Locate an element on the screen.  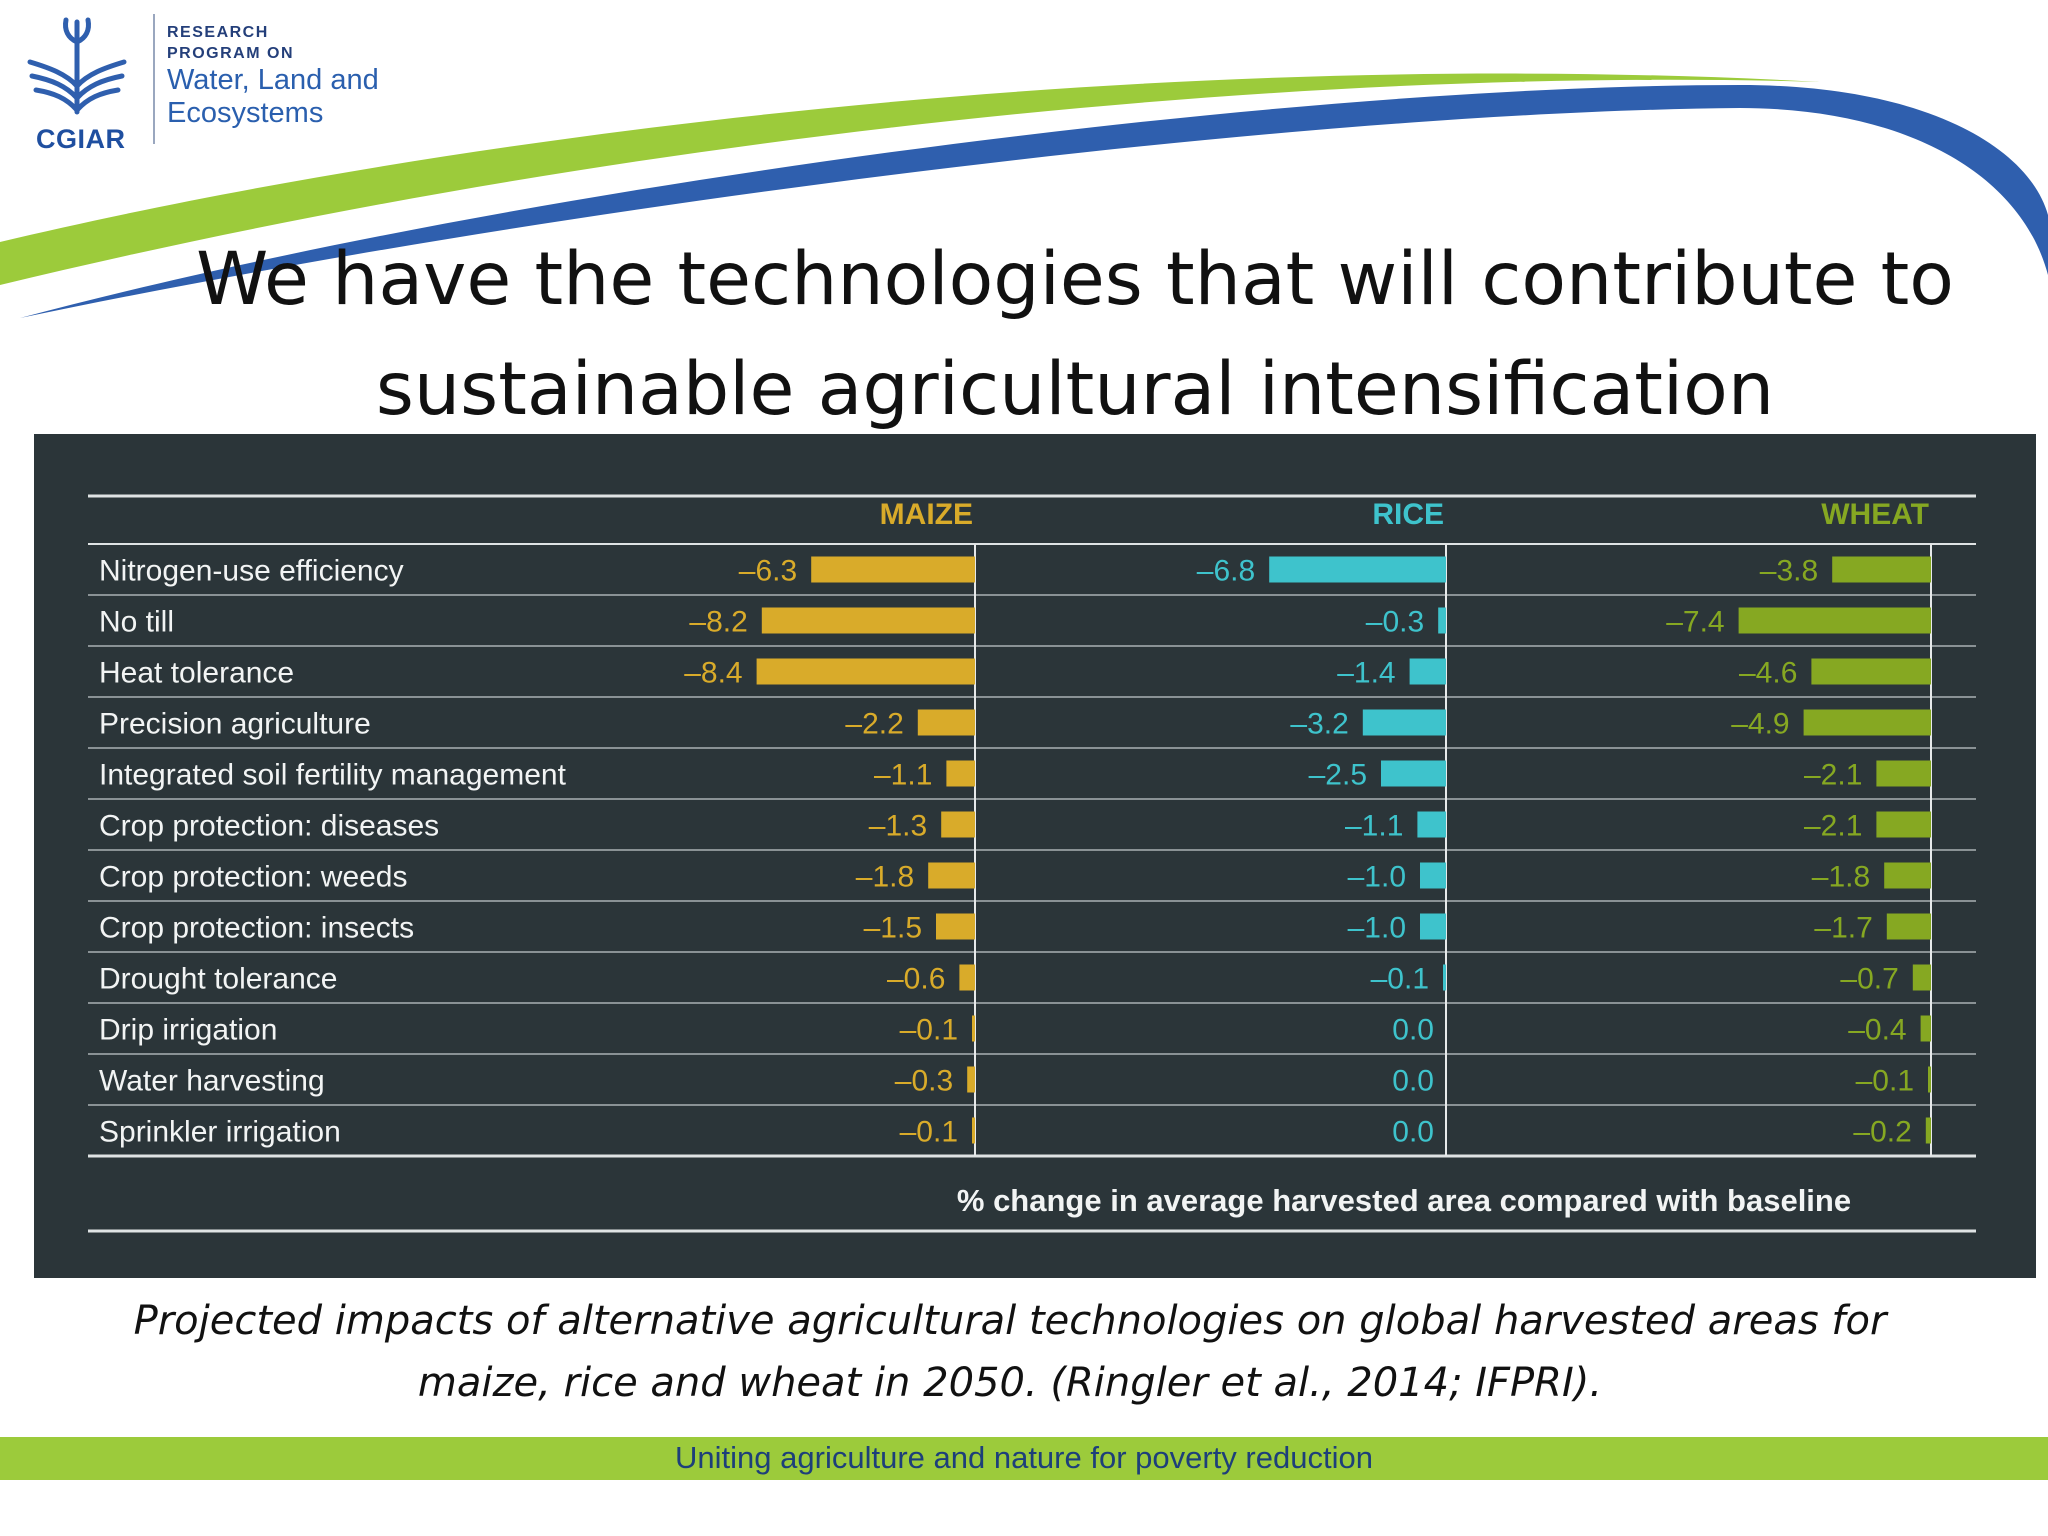
wheat-value-label: –4.9 is located at coordinates (1760, 724).